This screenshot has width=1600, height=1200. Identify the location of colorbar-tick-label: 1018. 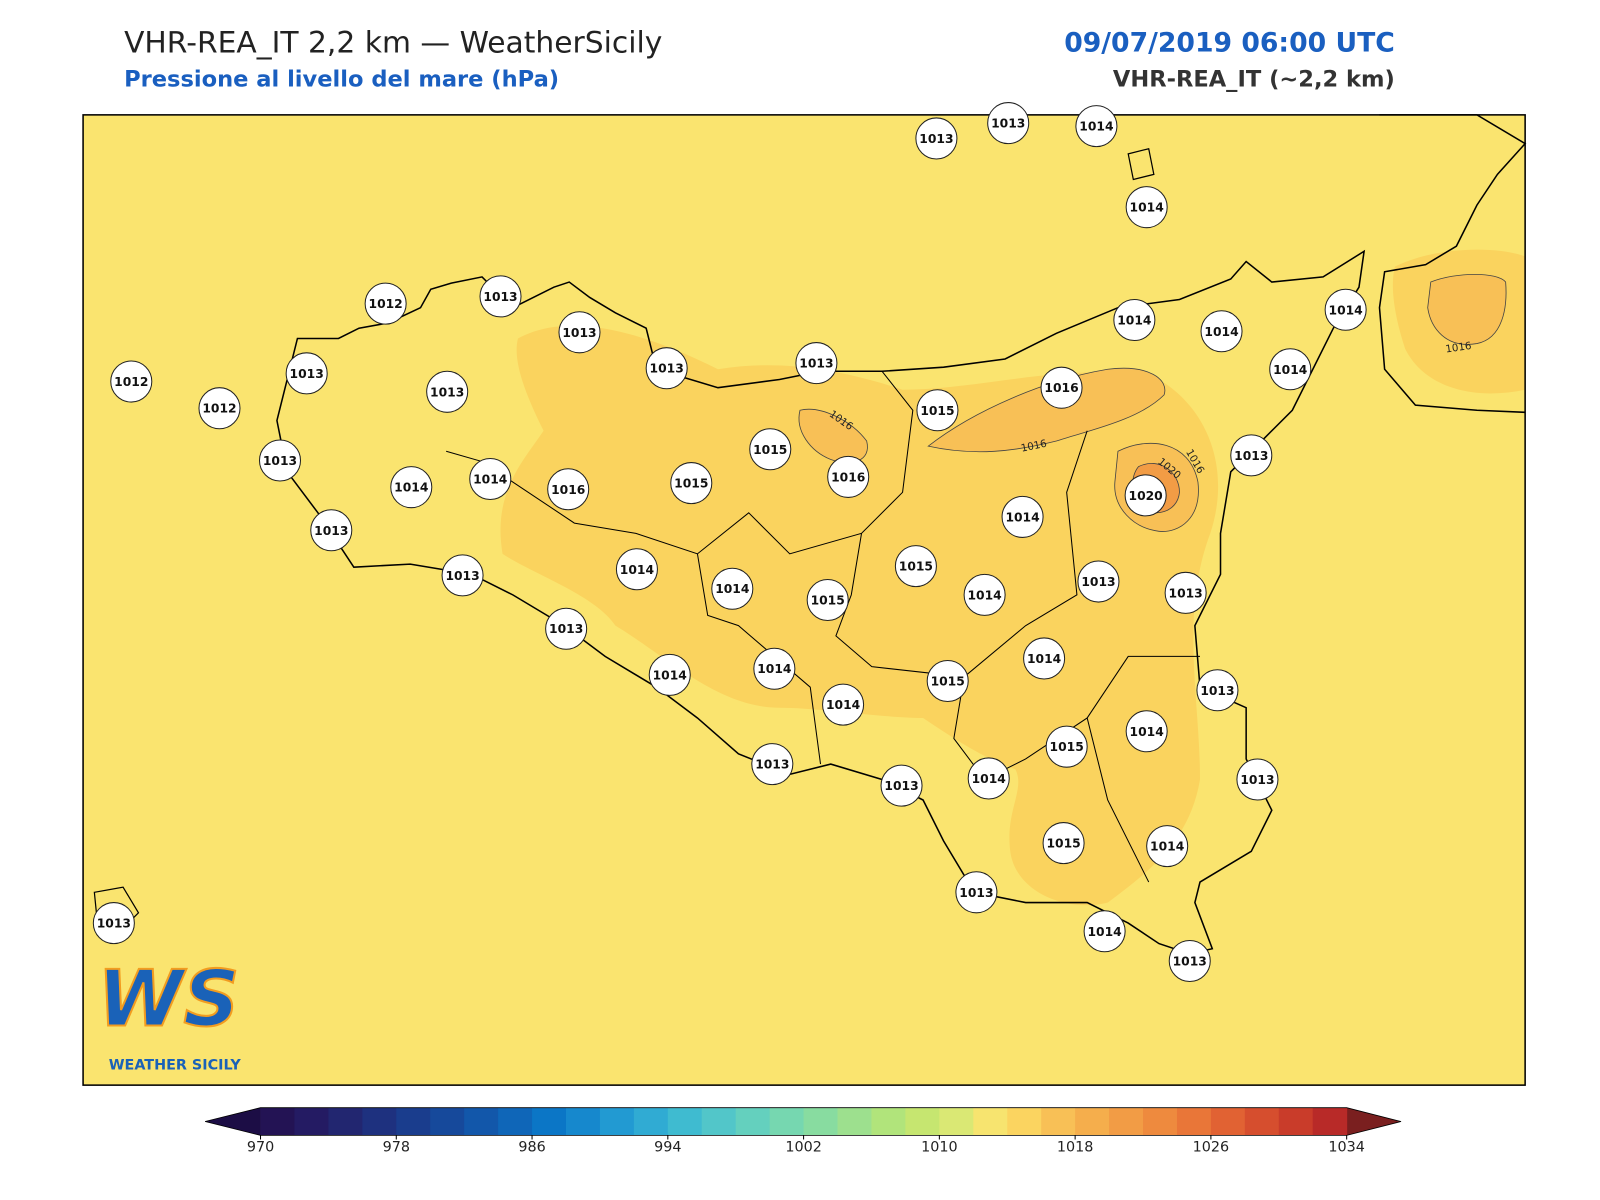
(1075, 1148).